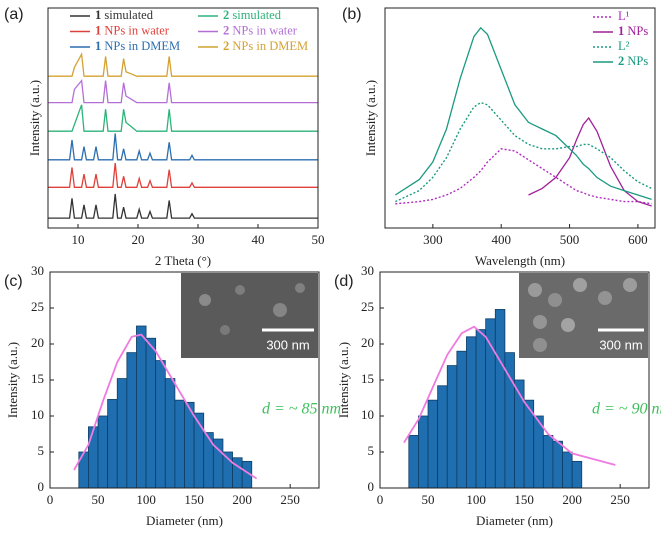 The width and height of the screenshot is (661, 536). I want to click on legend-label: 1 NPs in water, so click(132, 30).